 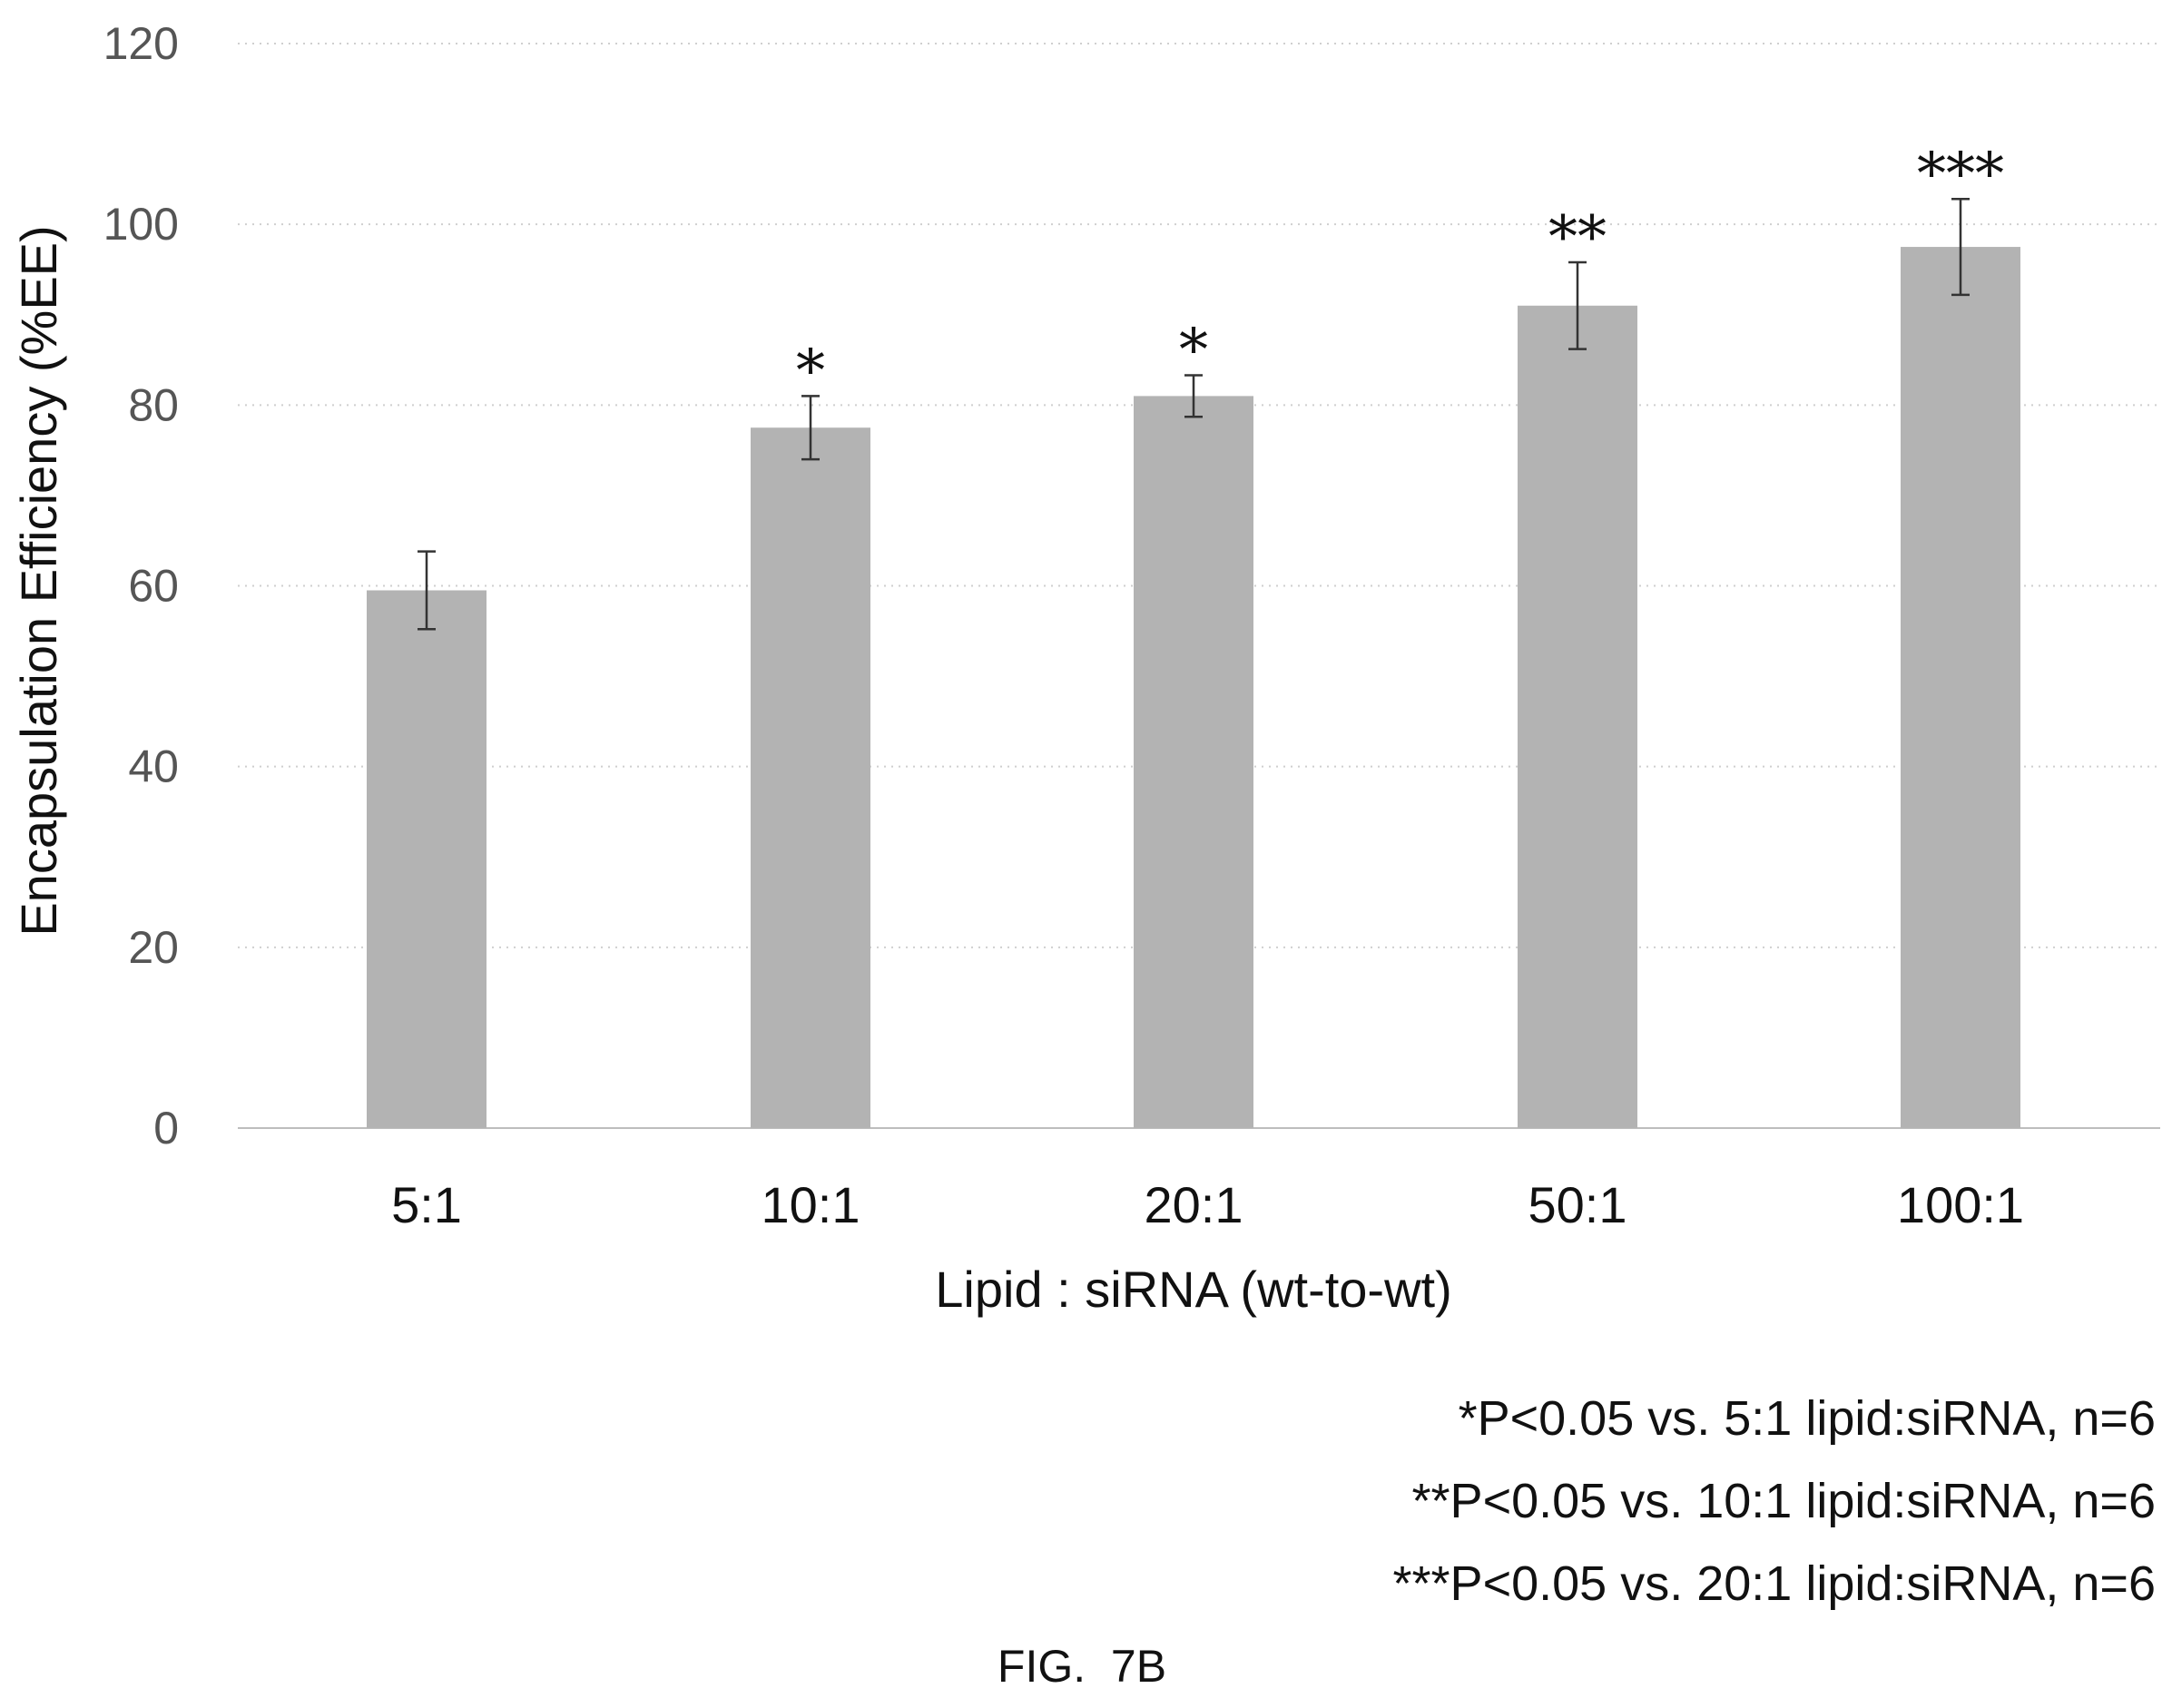 I want to click on footnote-2: **P<0.05 vs. 10:1 lipid:siRNA, n=6, so click(x=1784, y=1501).